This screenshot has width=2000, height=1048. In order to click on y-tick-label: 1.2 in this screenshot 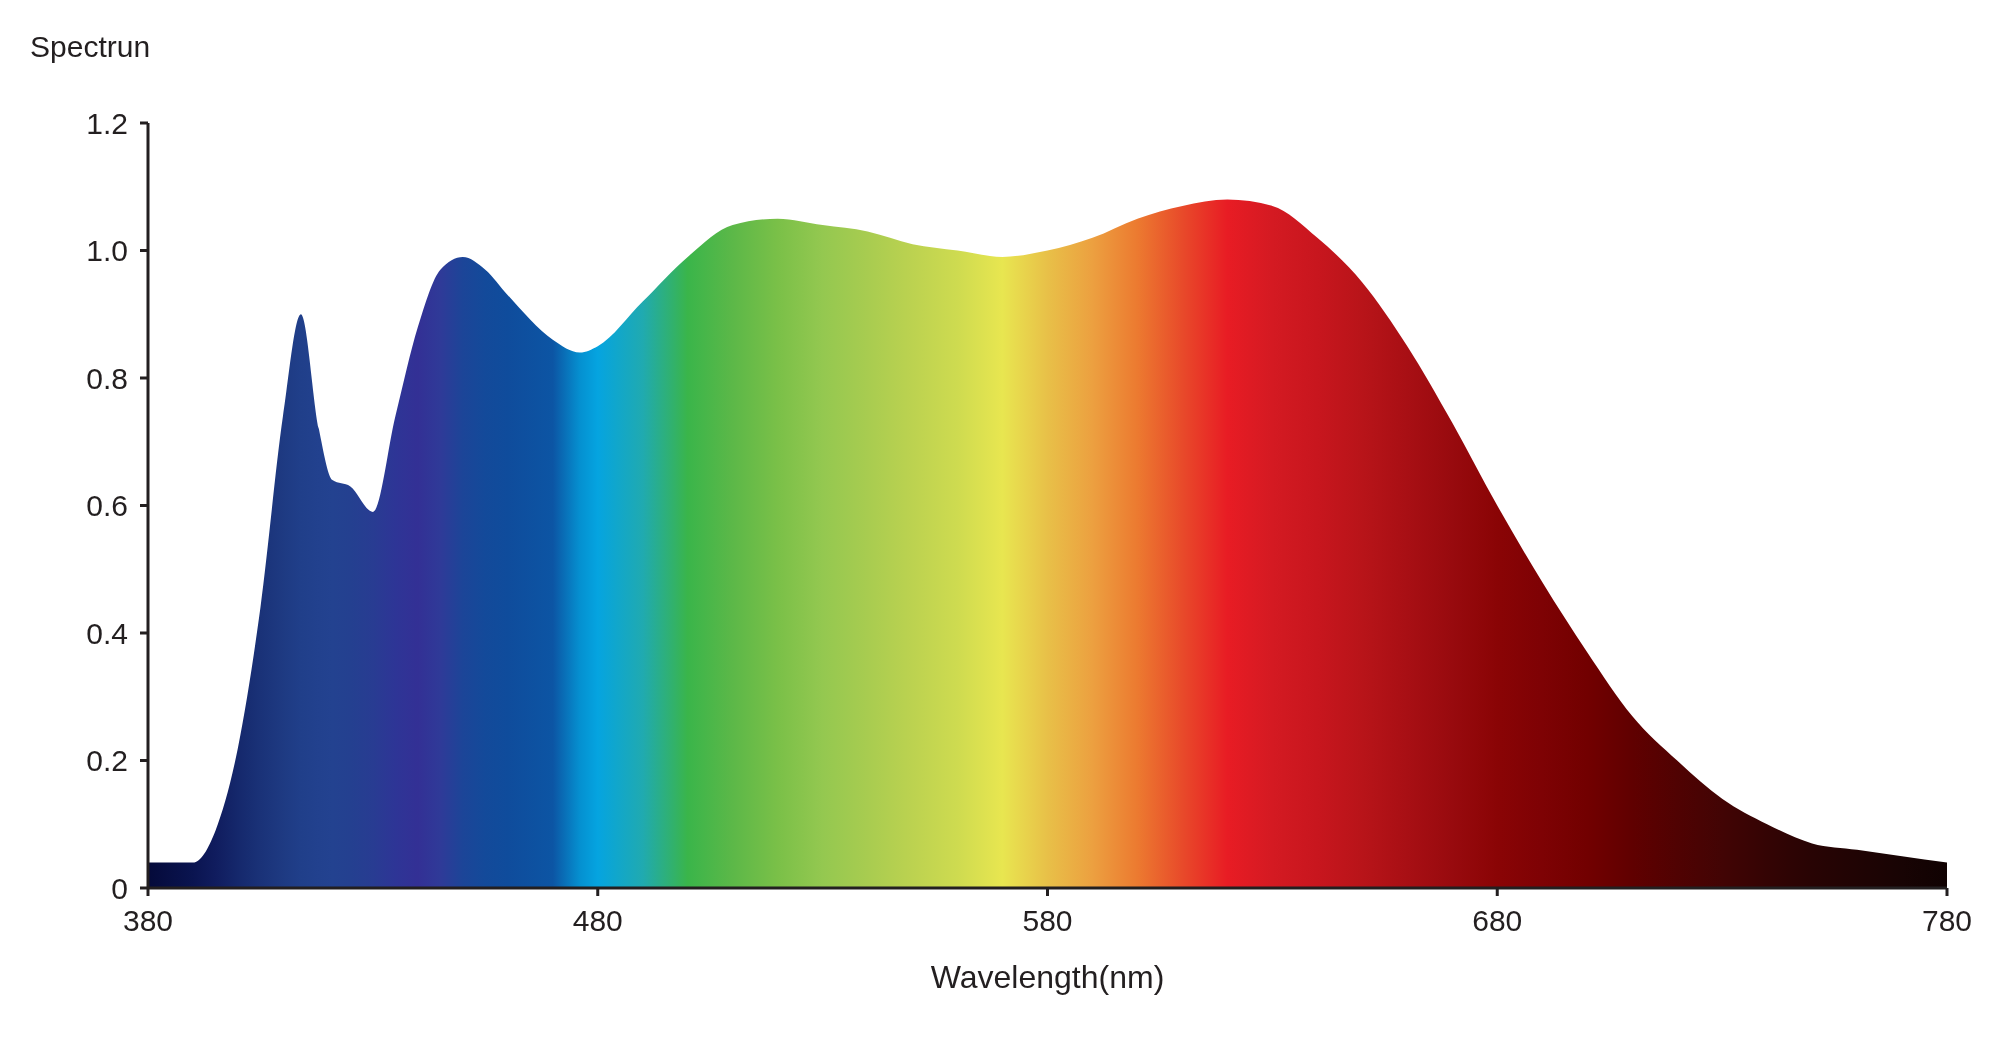, I will do `click(107, 123)`.